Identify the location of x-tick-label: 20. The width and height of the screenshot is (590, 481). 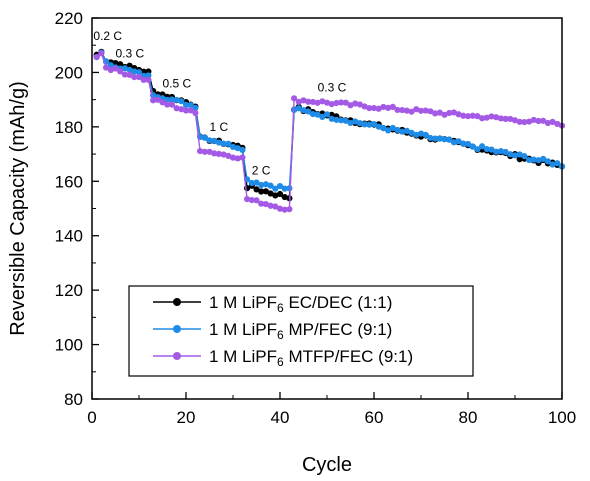
(186, 417).